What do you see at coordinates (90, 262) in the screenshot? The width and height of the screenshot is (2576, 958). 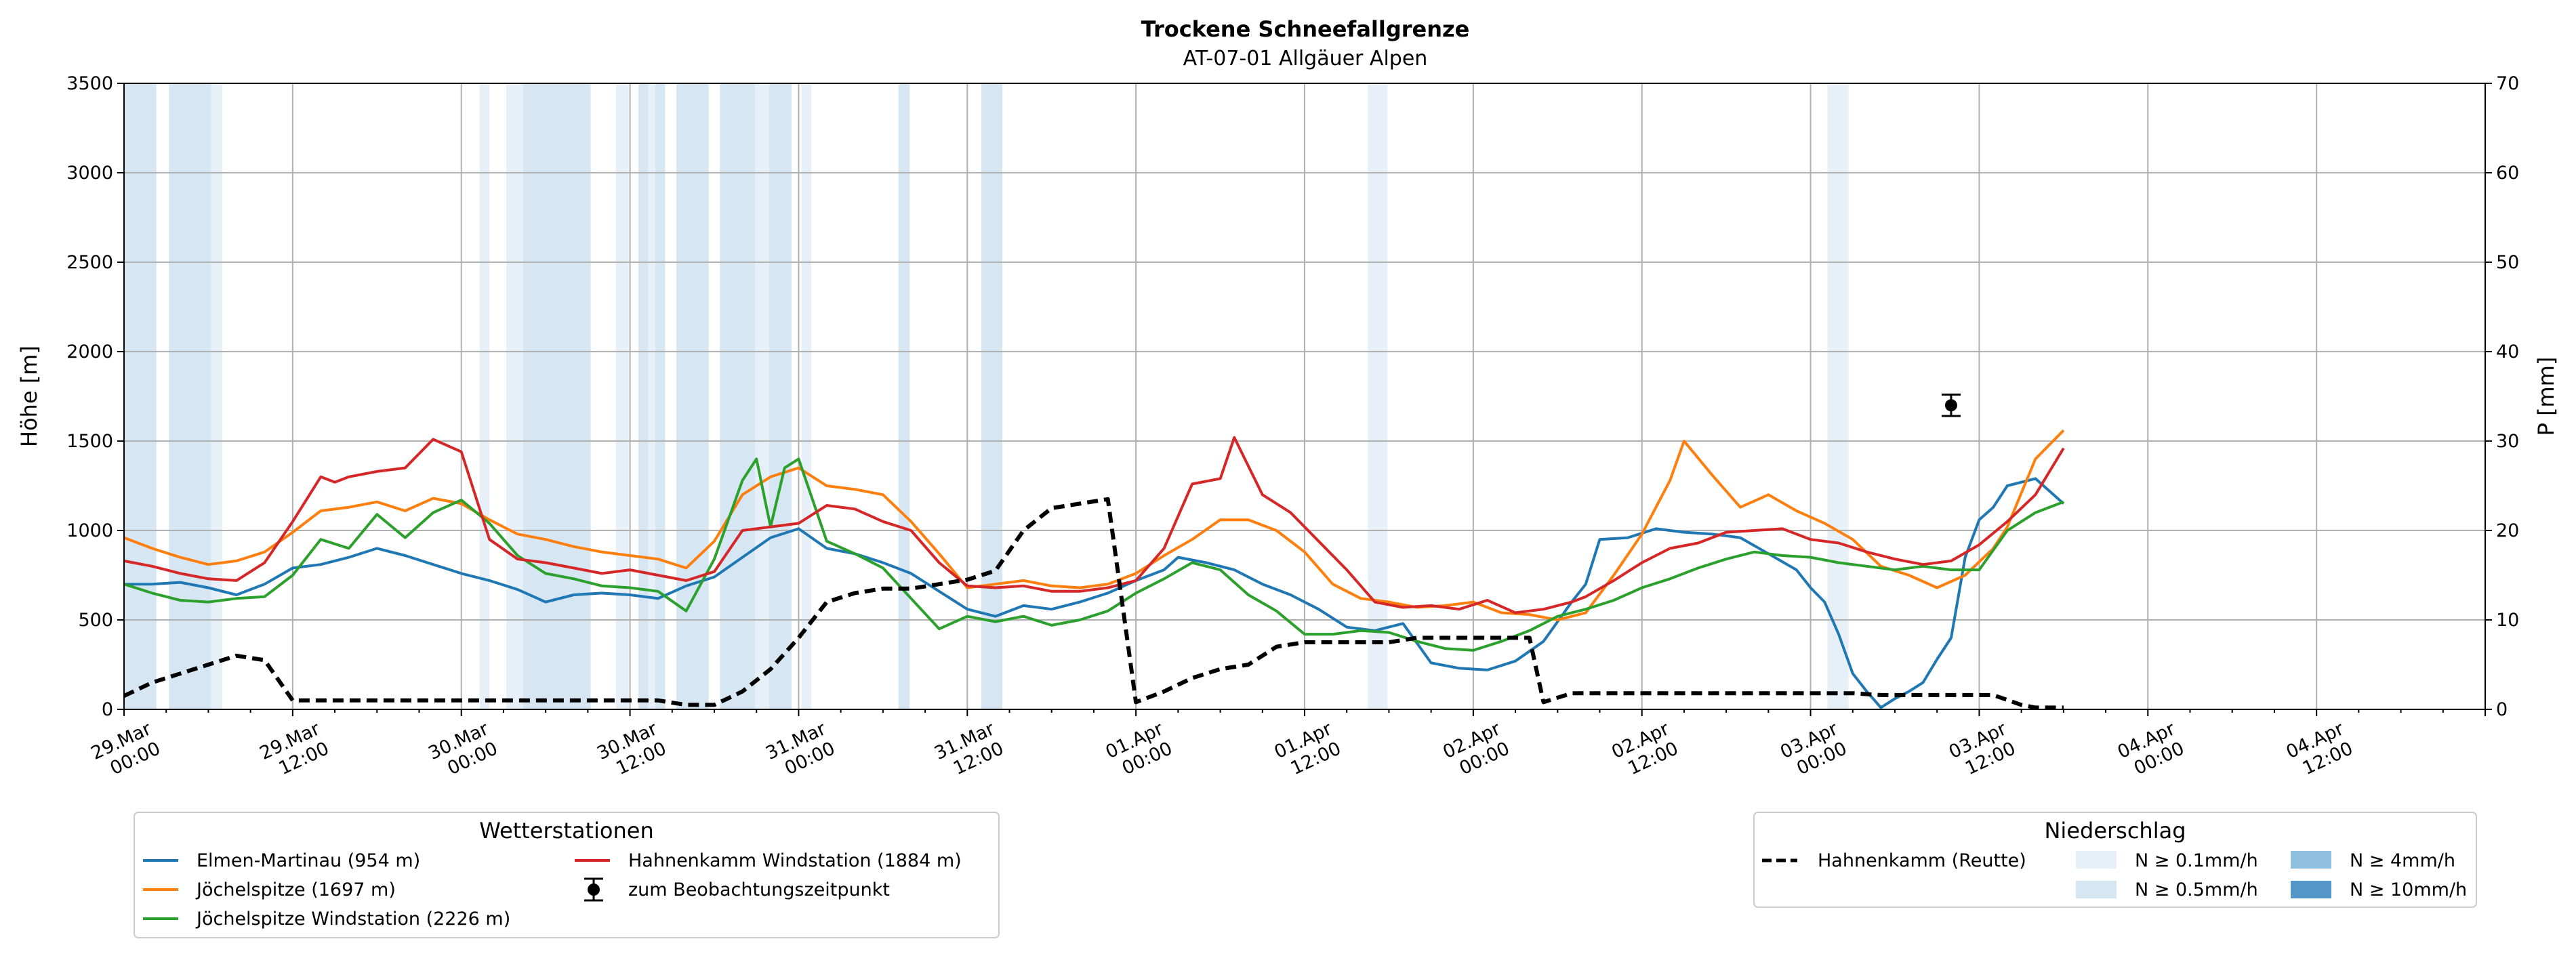 I see `y-left-tick-label: 2500` at bounding box center [90, 262].